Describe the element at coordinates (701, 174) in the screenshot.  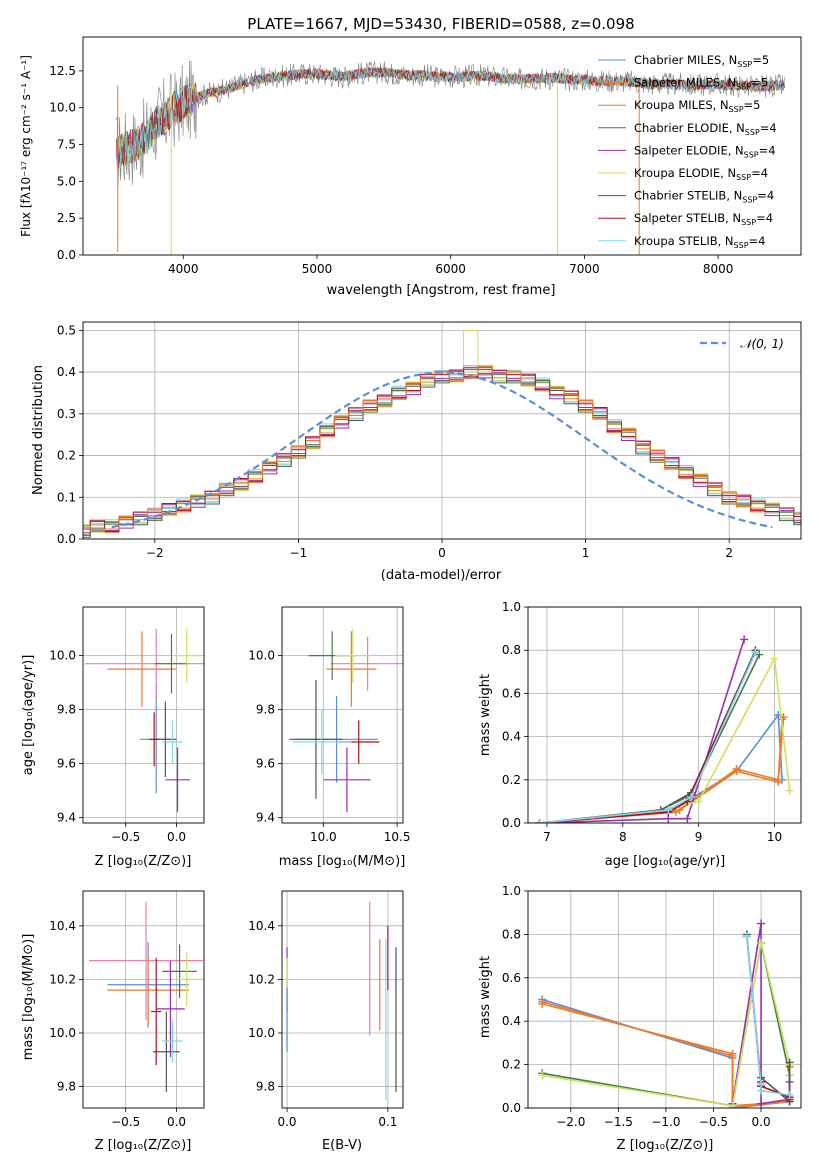
I see `spectrum-legend-label: Kroupa ELODIE, NSSP=4` at that location.